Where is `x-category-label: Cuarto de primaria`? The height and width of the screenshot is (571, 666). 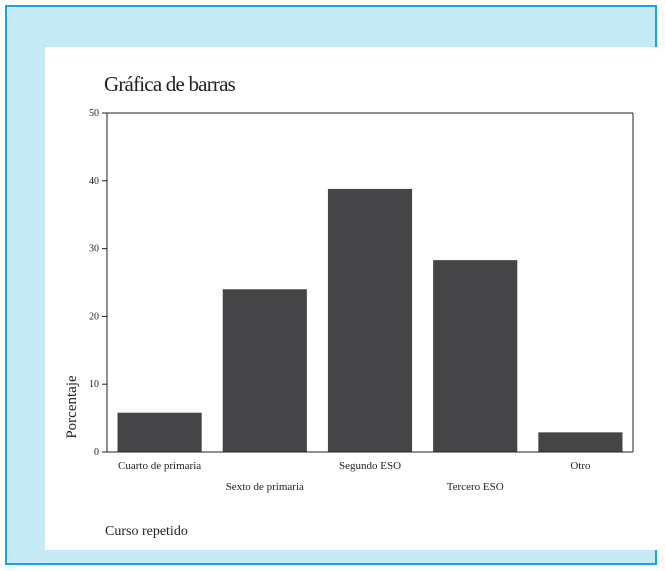
x-category-label: Cuarto de primaria is located at coordinates (159, 466).